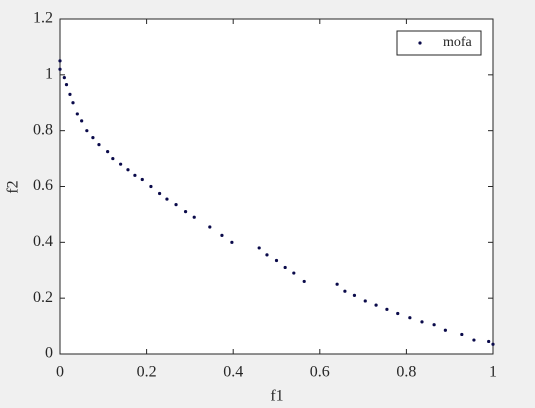  What do you see at coordinates (43, 297) in the screenshot?
I see `y-tick-label: 0.2` at bounding box center [43, 297].